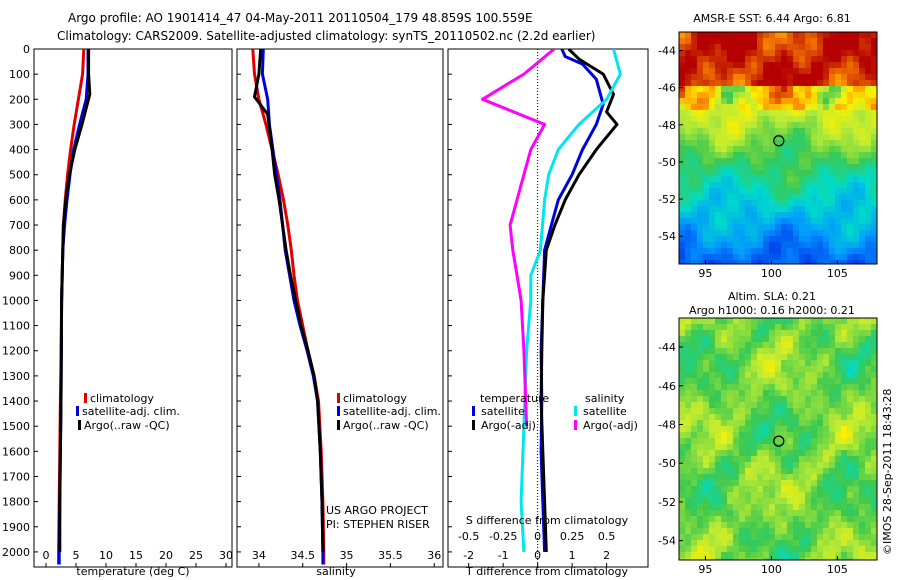 This screenshot has width=900, height=580. Describe the element at coordinates (667, 236) in the screenshot. I see `map-y-tick-label: -54` at that location.